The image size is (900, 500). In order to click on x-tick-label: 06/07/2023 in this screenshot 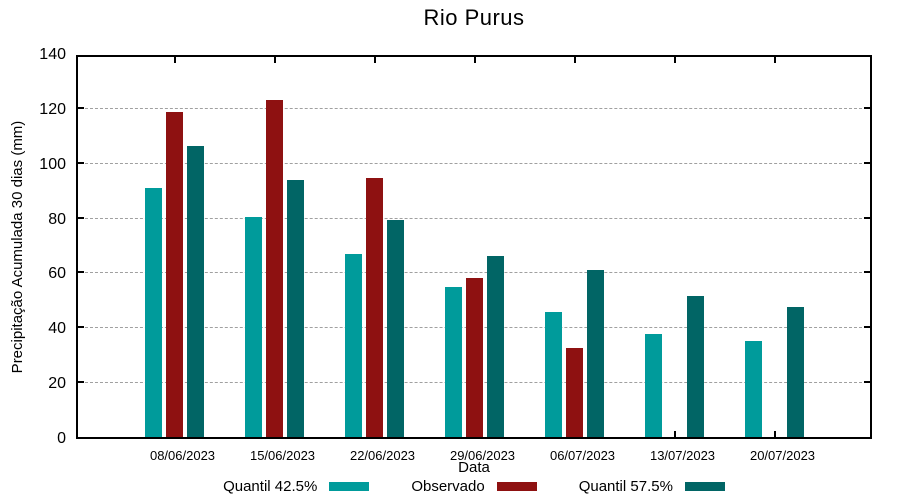, I will do `click(582, 455)`.